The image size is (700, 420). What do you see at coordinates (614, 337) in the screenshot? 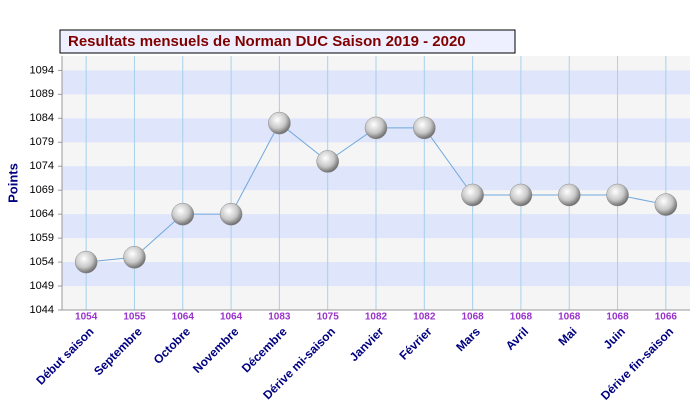
I see `x-tick-label: Juin` at bounding box center [614, 337].